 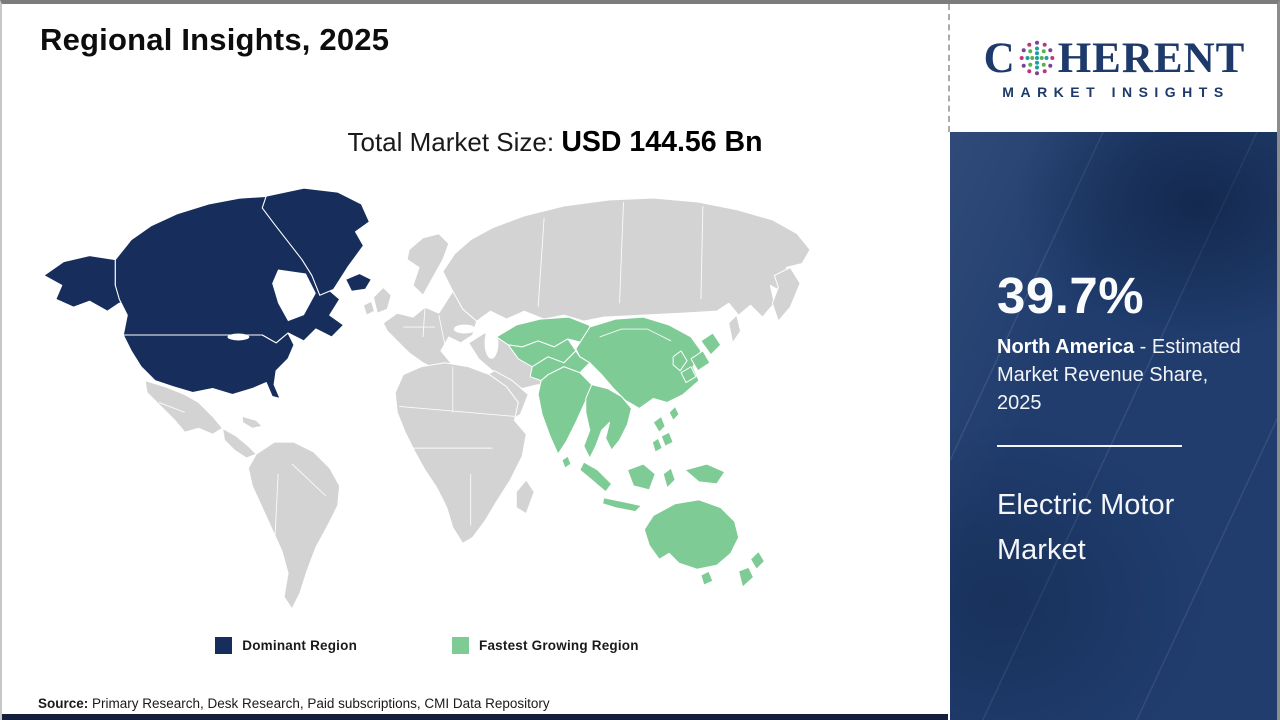 I want to click on revenue-share-text: - Estimated Market Revenue Share, 2025, so click(x=1119, y=375).